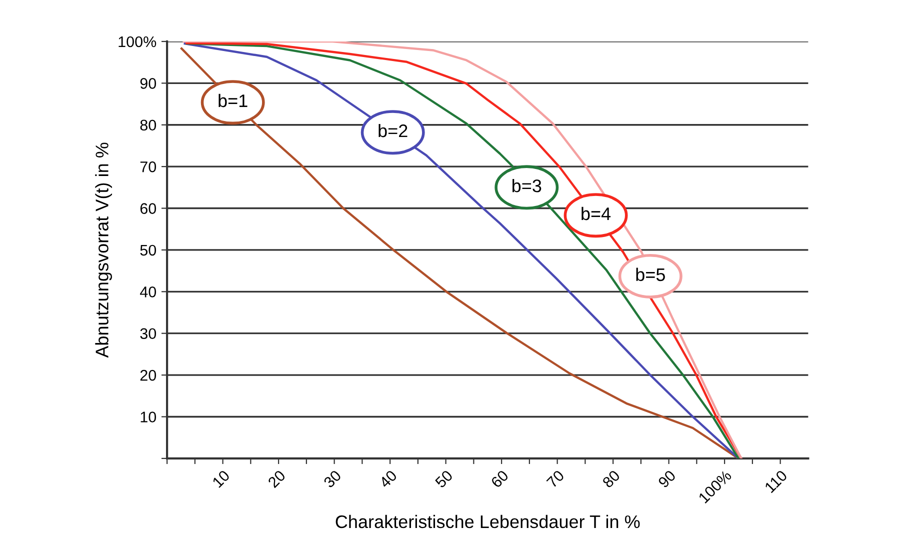  What do you see at coordinates (500, 479) in the screenshot?
I see `x-tick-label: 60` at bounding box center [500, 479].